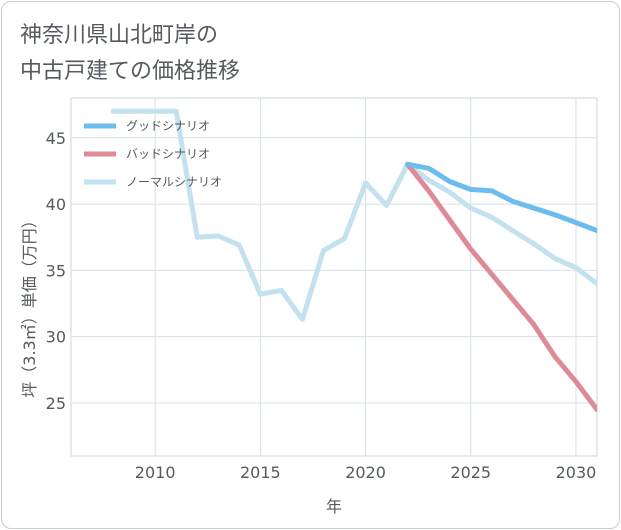 This screenshot has width=621, height=530. What do you see at coordinates (334, 506) in the screenshot?
I see `x-axis-title: 年` at bounding box center [334, 506].